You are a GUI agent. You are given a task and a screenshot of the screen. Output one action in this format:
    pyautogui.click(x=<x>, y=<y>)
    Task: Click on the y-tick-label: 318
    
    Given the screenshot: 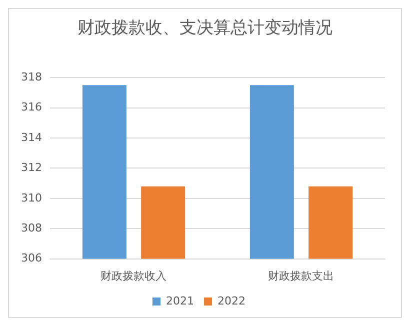 What is the action you would take?
    pyautogui.click(x=31, y=77)
    